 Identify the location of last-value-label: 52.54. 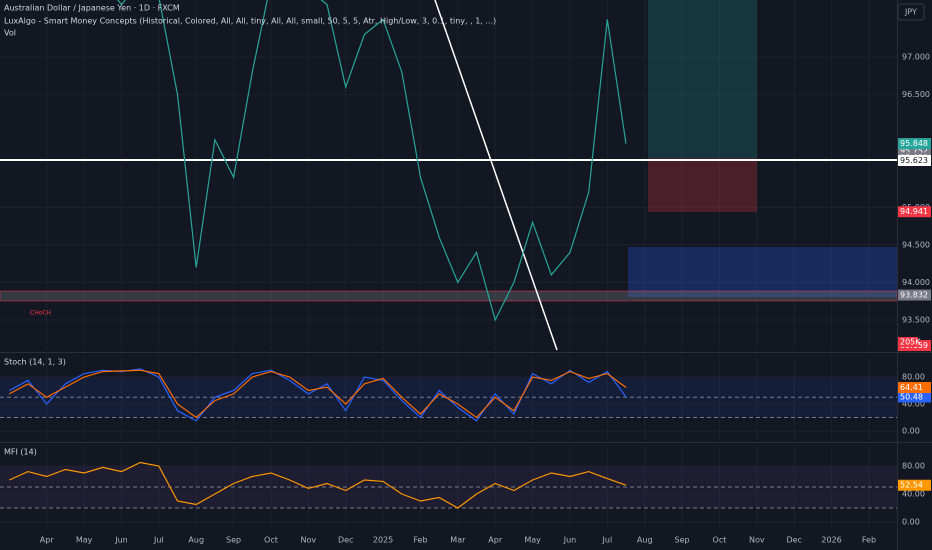
(911, 485).